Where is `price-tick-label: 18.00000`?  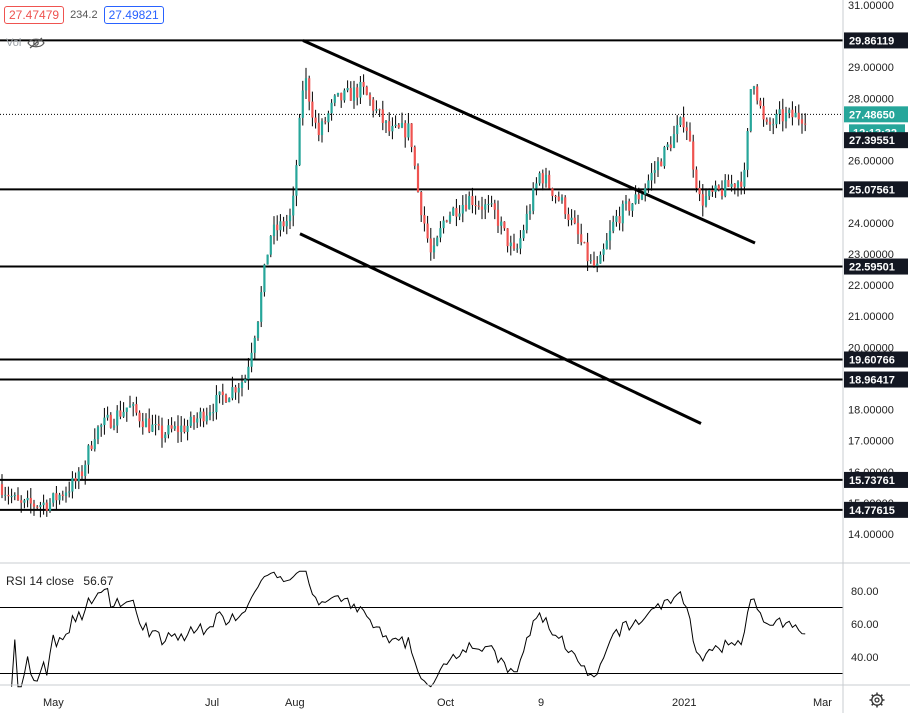
price-tick-label: 18.00000 is located at coordinates (871, 411).